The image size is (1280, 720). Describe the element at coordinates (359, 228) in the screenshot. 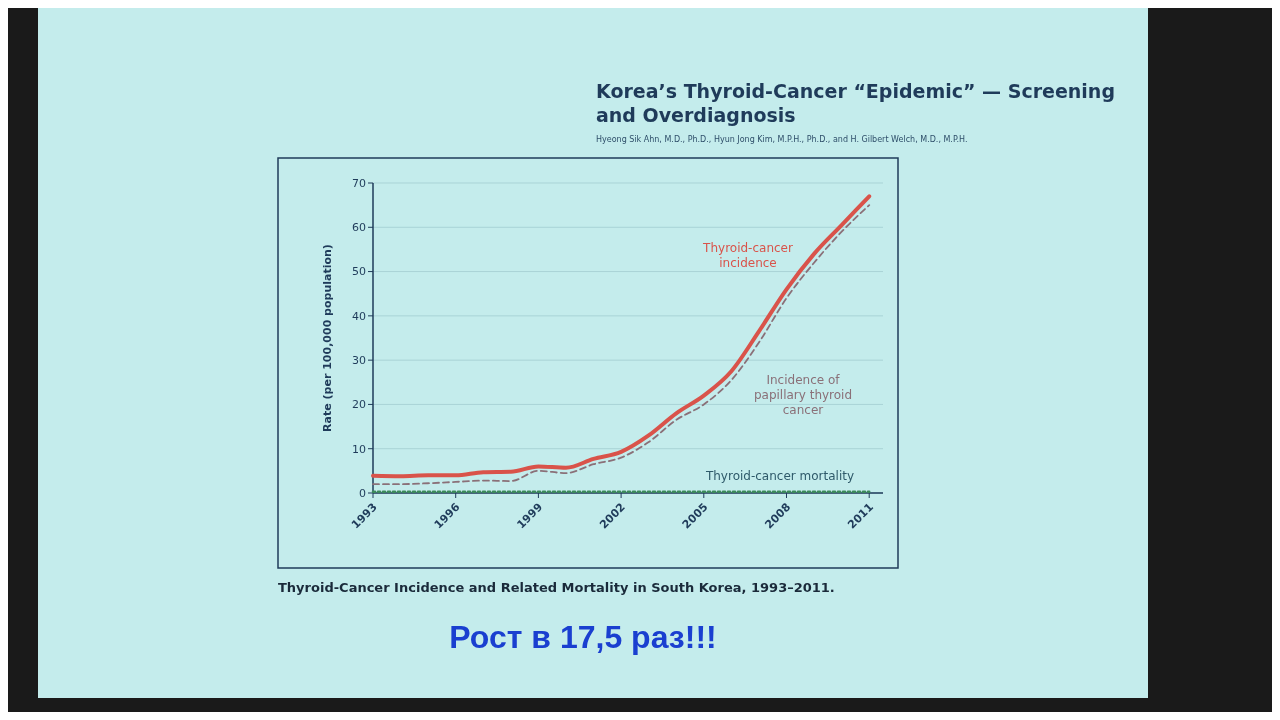

I see `y-tick-label: 60` at that location.